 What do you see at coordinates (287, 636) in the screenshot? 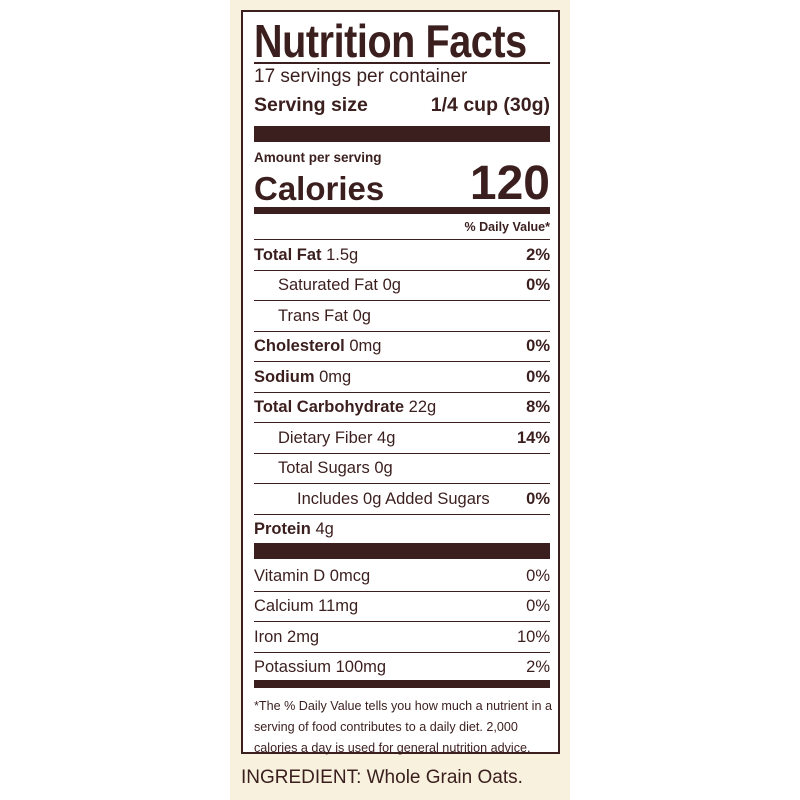
I see `vitamin-name: Iron 2mg` at bounding box center [287, 636].